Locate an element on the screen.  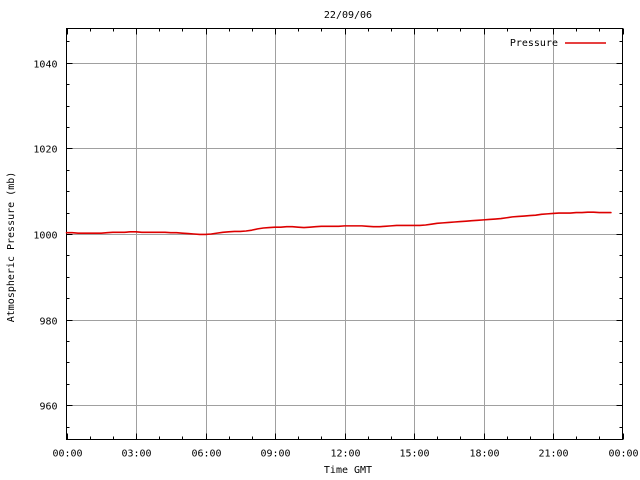
x-axis-tick-label: 12:00 is located at coordinates (345, 454).